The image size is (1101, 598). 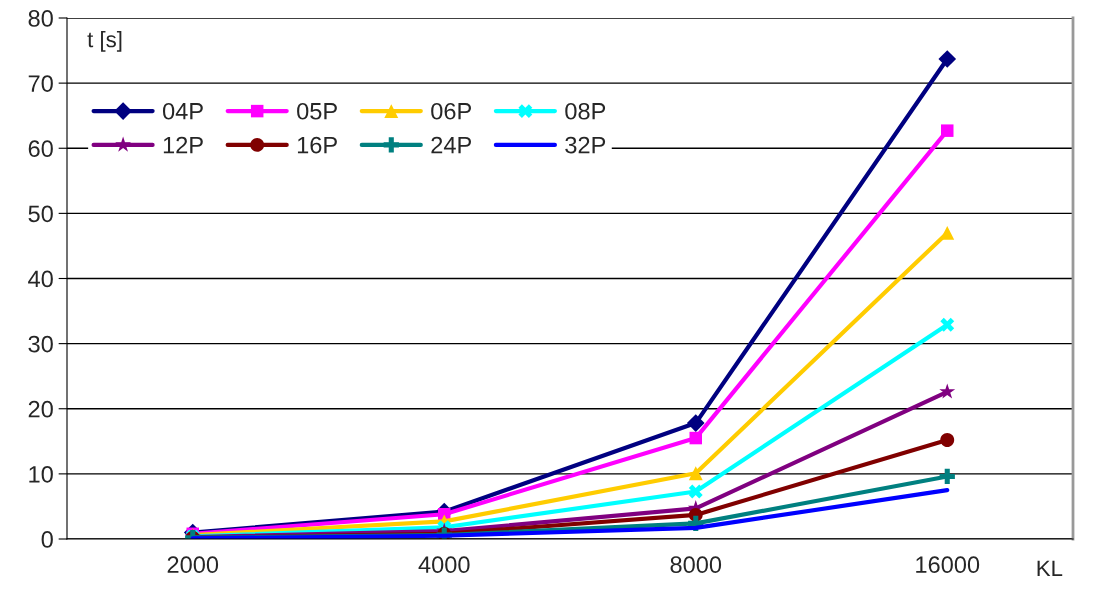 What do you see at coordinates (40, 214) in the screenshot?
I see `y-tick-label: 50` at bounding box center [40, 214].